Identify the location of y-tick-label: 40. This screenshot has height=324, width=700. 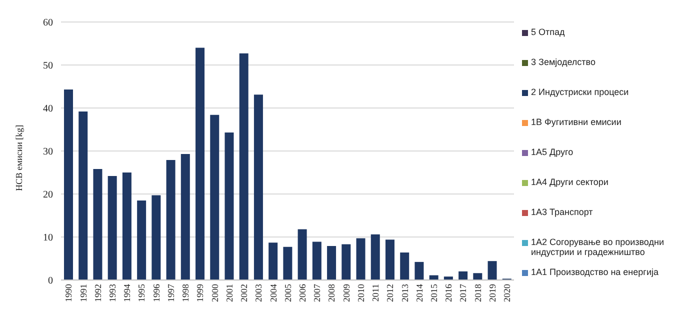
(48, 109).